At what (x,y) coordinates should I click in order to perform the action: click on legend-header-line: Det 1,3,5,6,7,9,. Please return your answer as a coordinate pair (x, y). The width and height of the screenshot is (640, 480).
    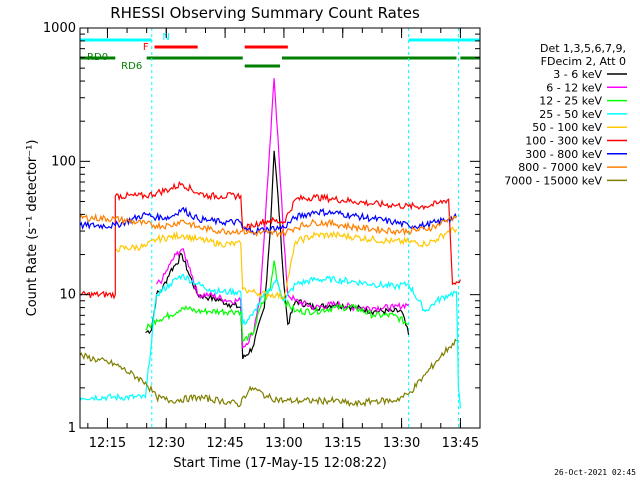
    Looking at the image, I should click on (583, 48).